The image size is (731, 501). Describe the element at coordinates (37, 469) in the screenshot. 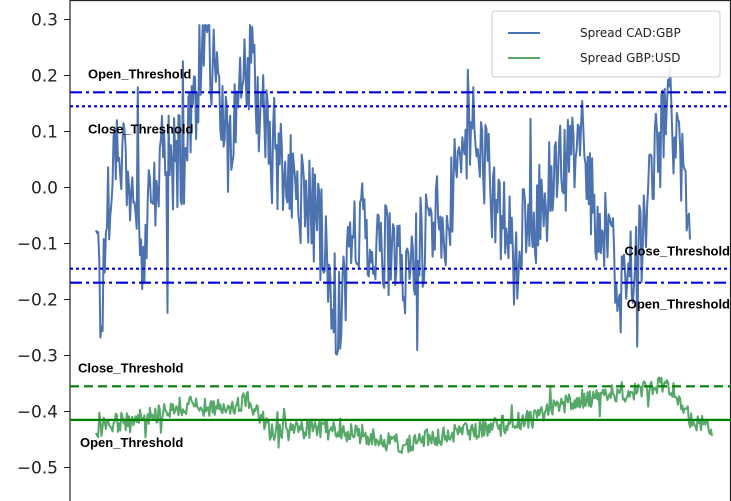

I see `y-tick-label: −0.5` at that location.